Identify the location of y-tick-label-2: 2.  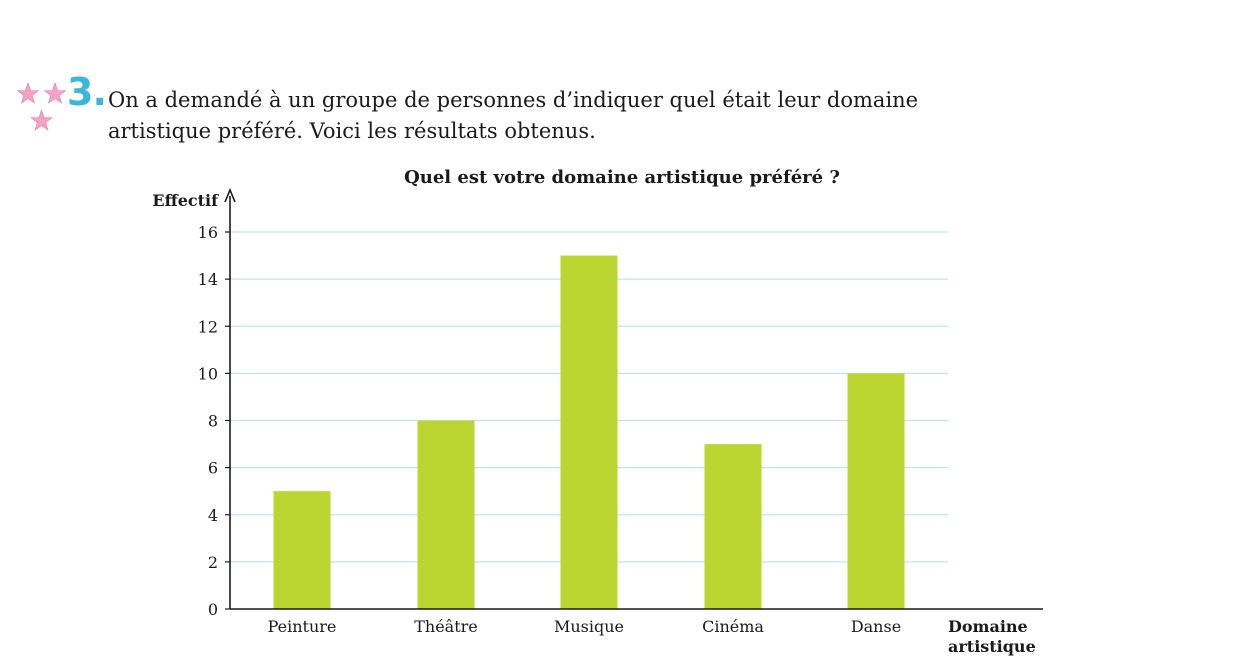
(213, 562).